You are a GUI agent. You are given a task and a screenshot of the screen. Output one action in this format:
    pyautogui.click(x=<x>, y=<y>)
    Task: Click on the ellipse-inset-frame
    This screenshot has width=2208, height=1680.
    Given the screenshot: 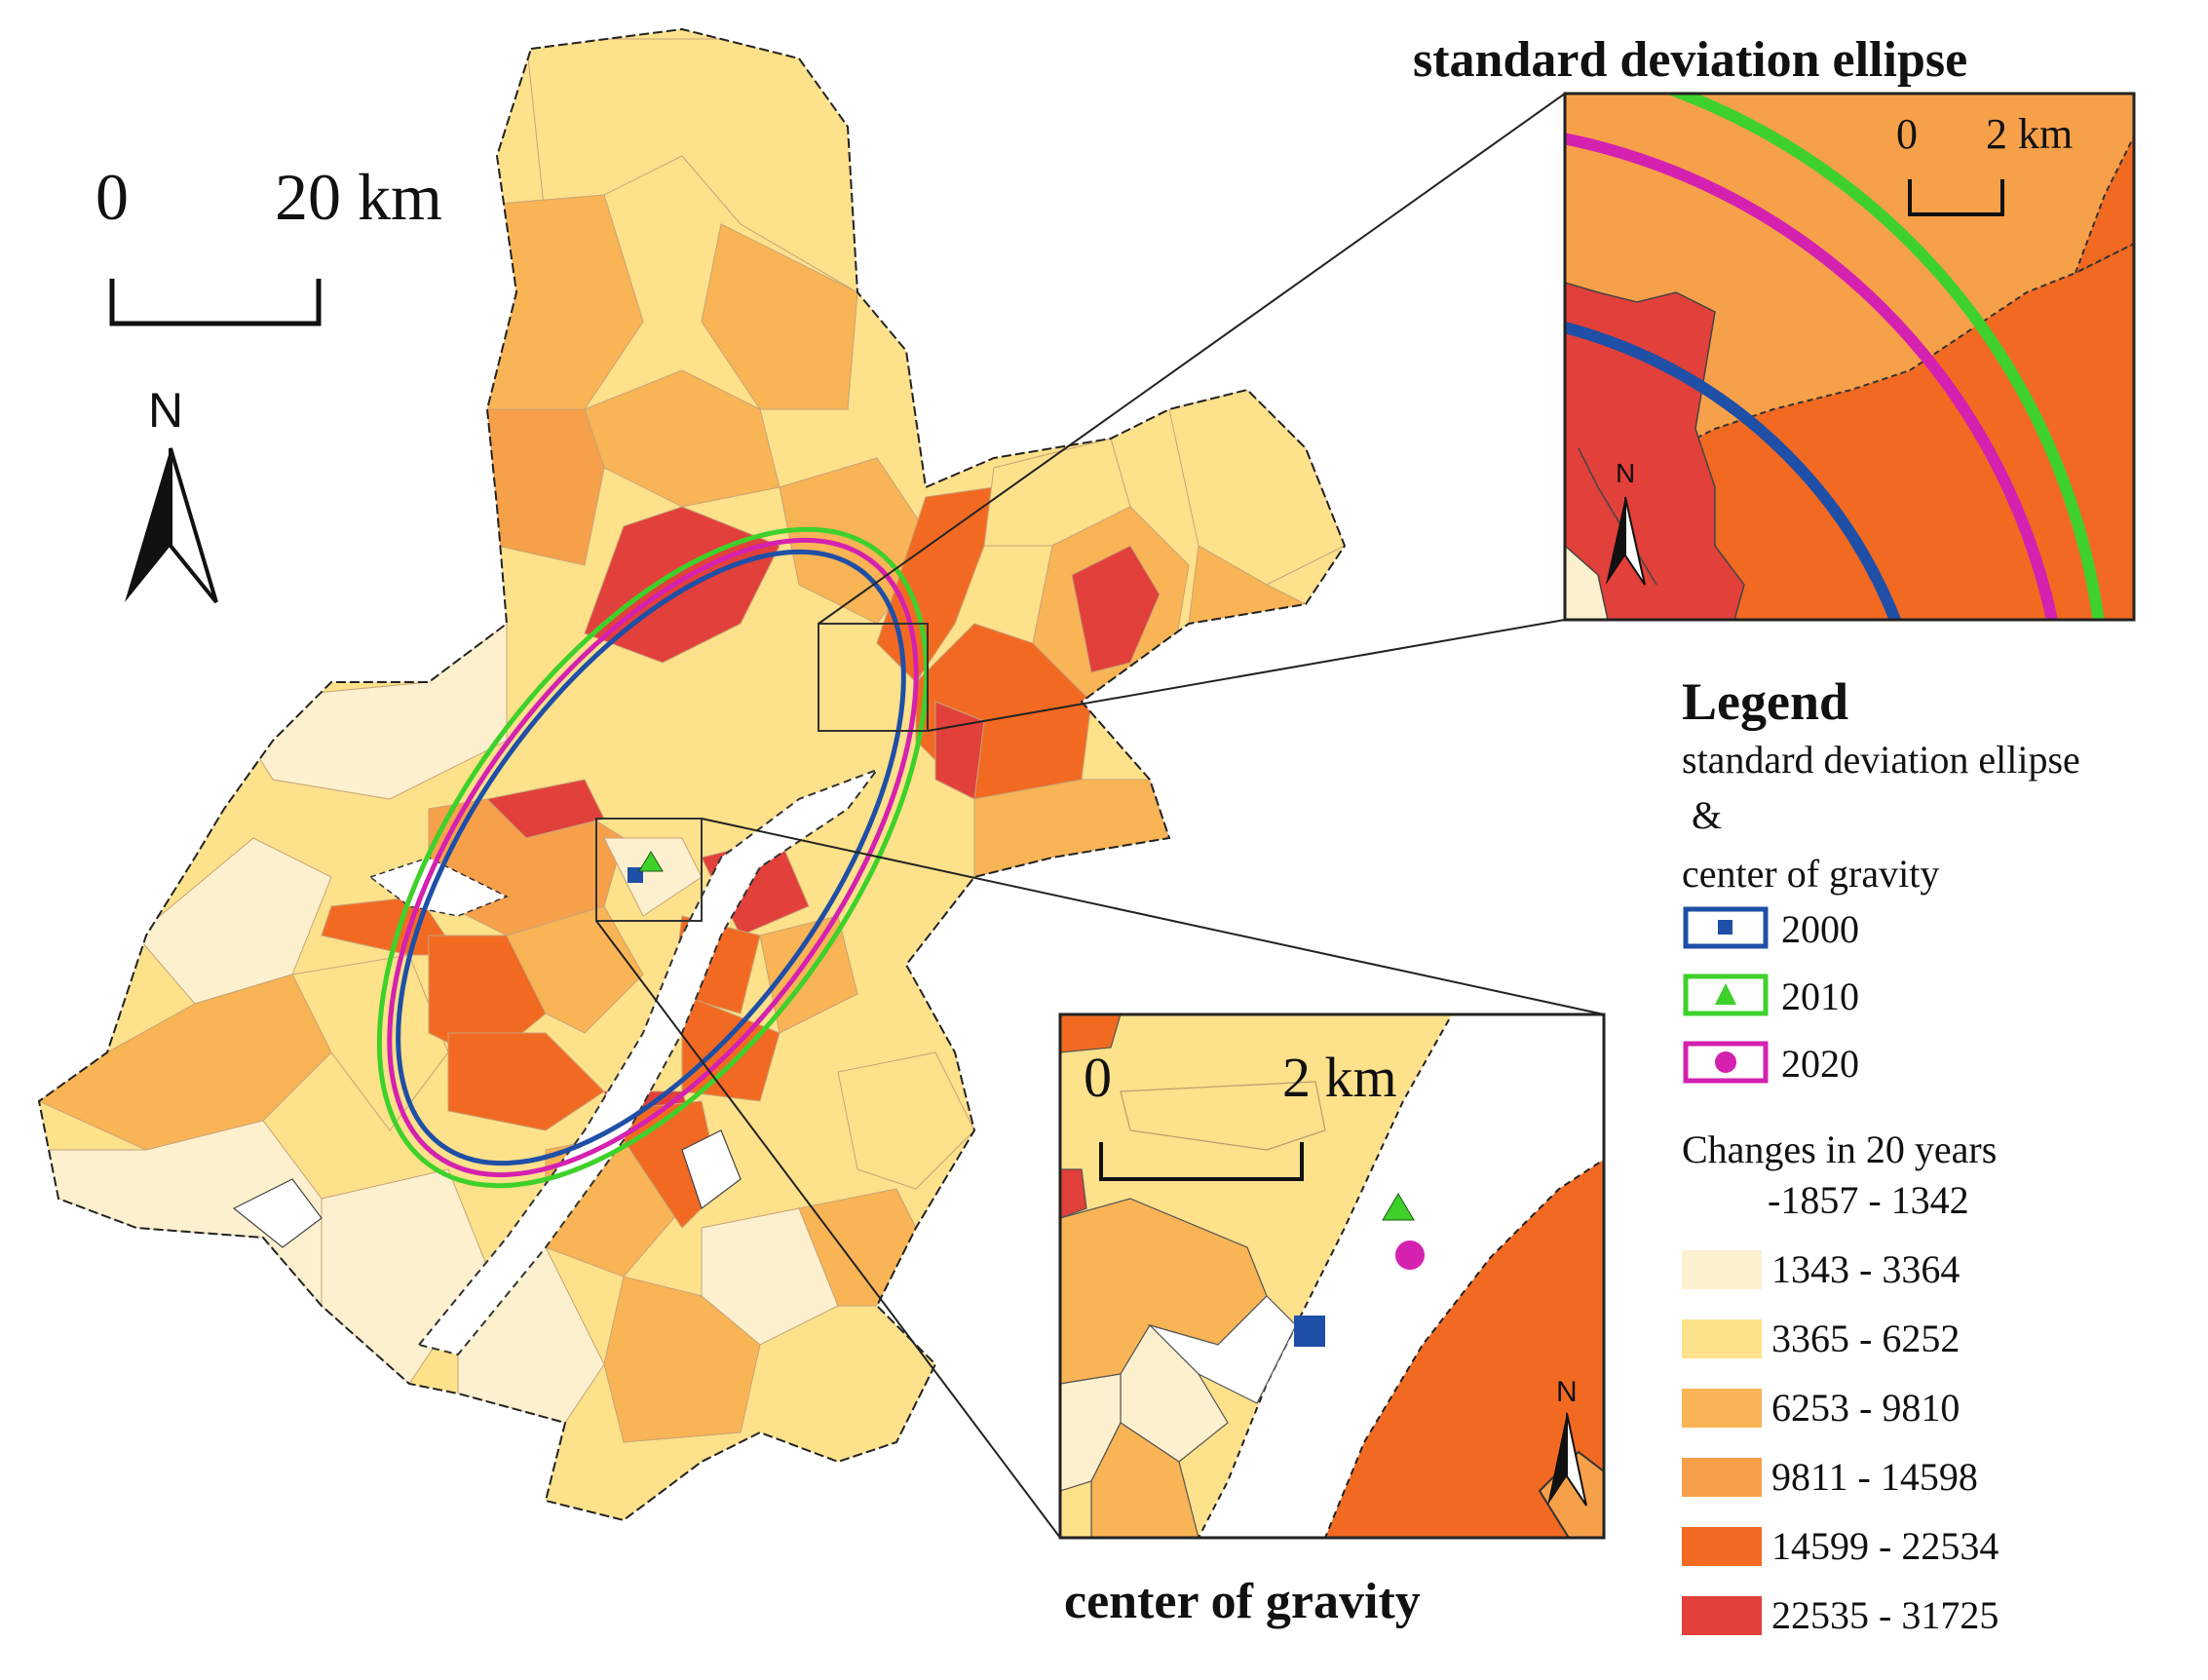 What is the action you would take?
    pyautogui.click(x=1849, y=357)
    